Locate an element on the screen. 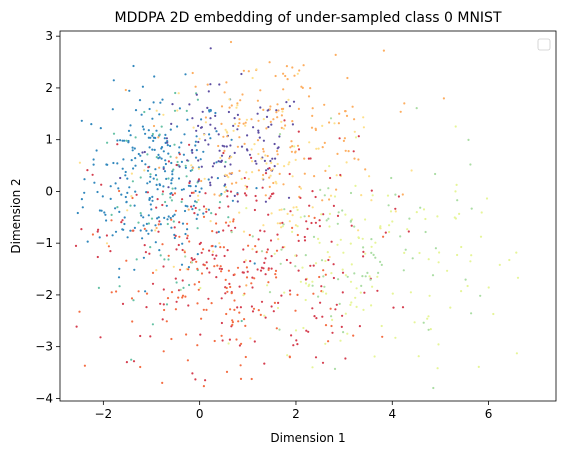 The width and height of the screenshot is (565, 455). y-tick-label: 3 is located at coordinates (49, 36).